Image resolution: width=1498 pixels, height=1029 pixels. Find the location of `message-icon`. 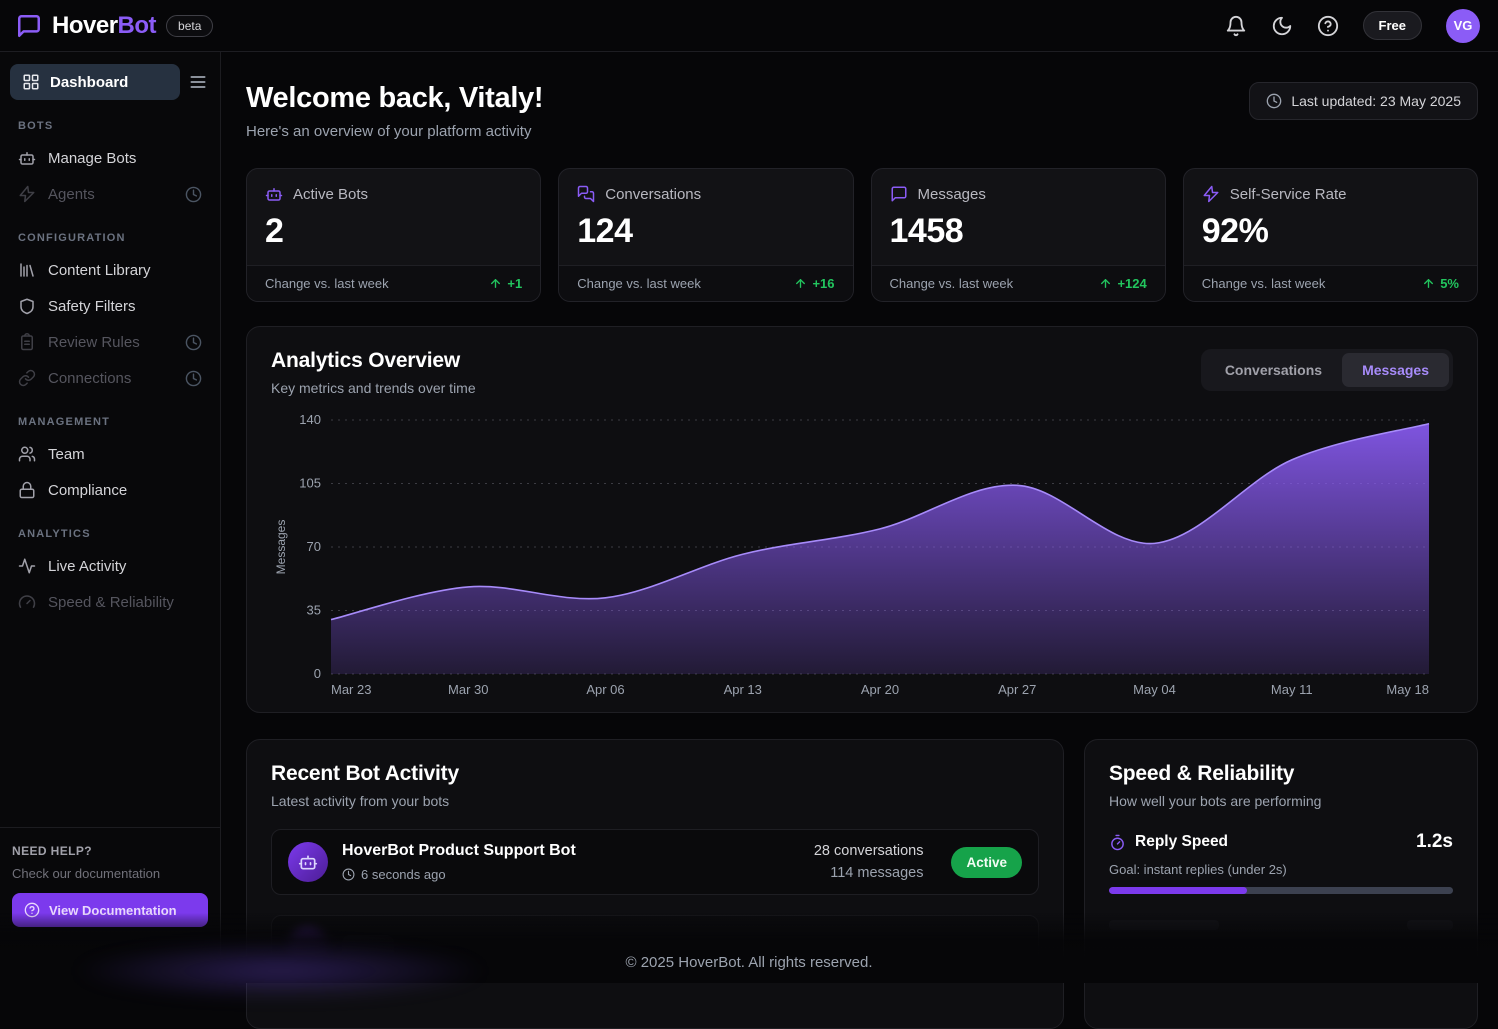

message-icon is located at coordinates (899, 194).